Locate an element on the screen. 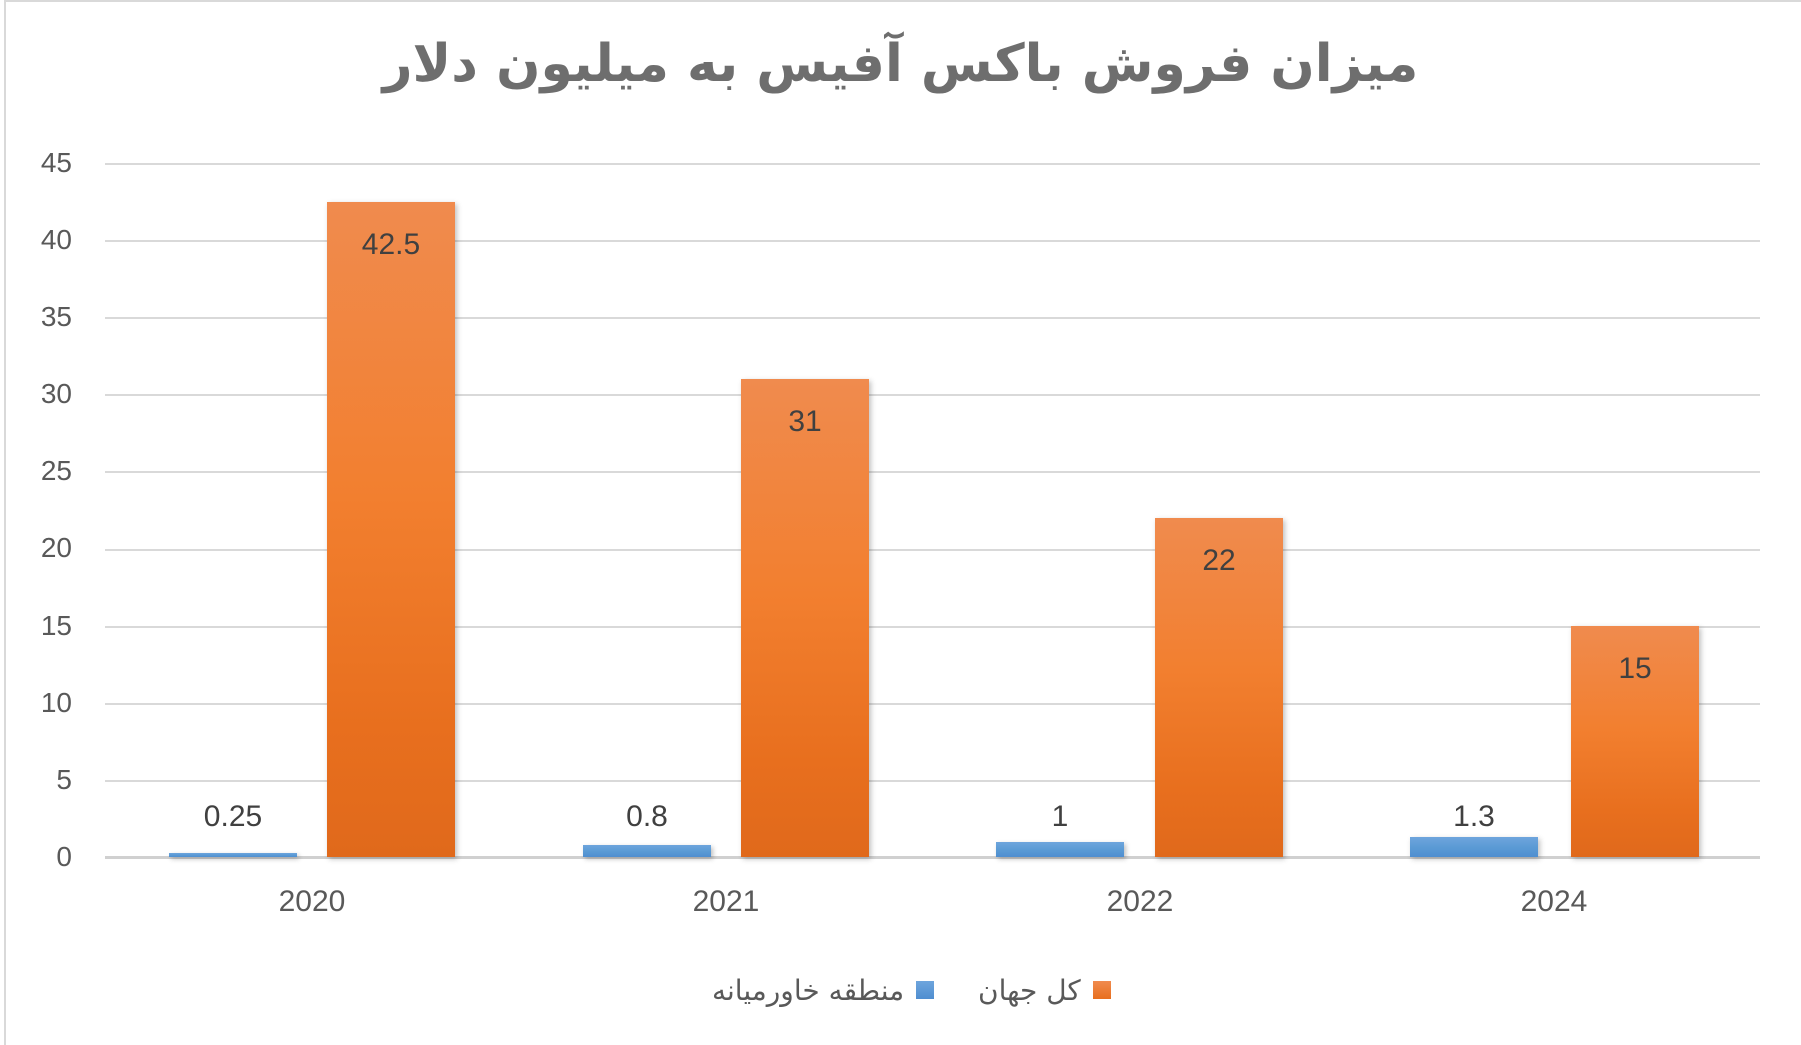  legend-swatch-orange-icon is located at coordinates (1101, 990).